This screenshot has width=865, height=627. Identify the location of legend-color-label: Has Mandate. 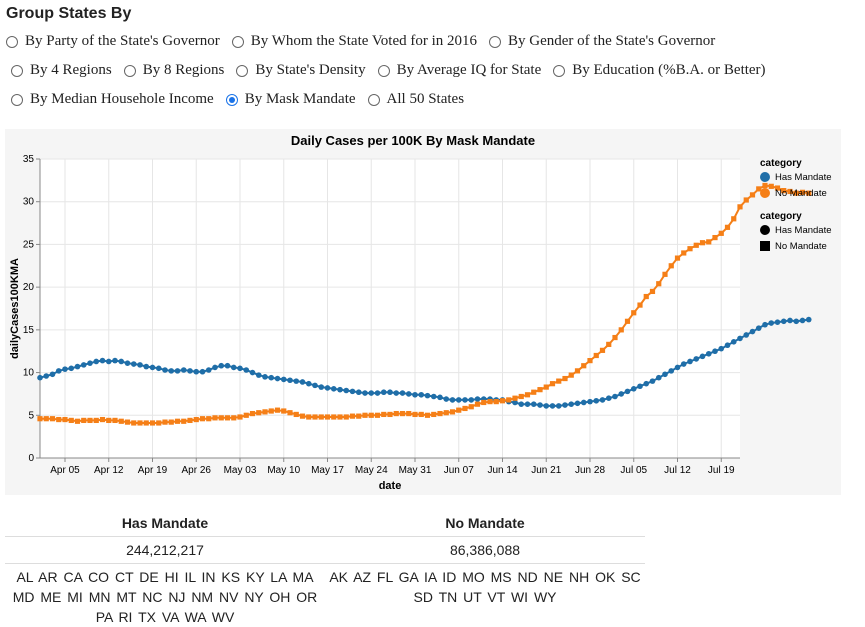
(803, 177).